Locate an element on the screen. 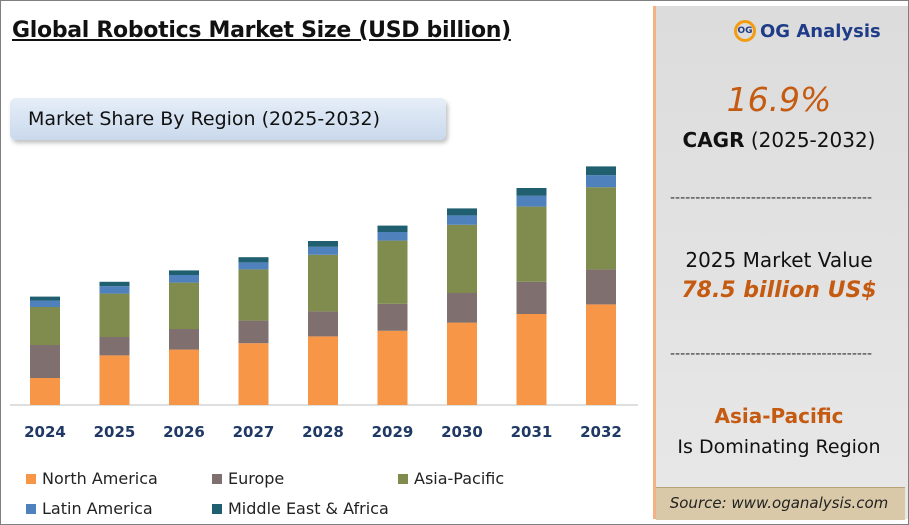  x-tick-label: 2025 is located at coordinates (115, 432).